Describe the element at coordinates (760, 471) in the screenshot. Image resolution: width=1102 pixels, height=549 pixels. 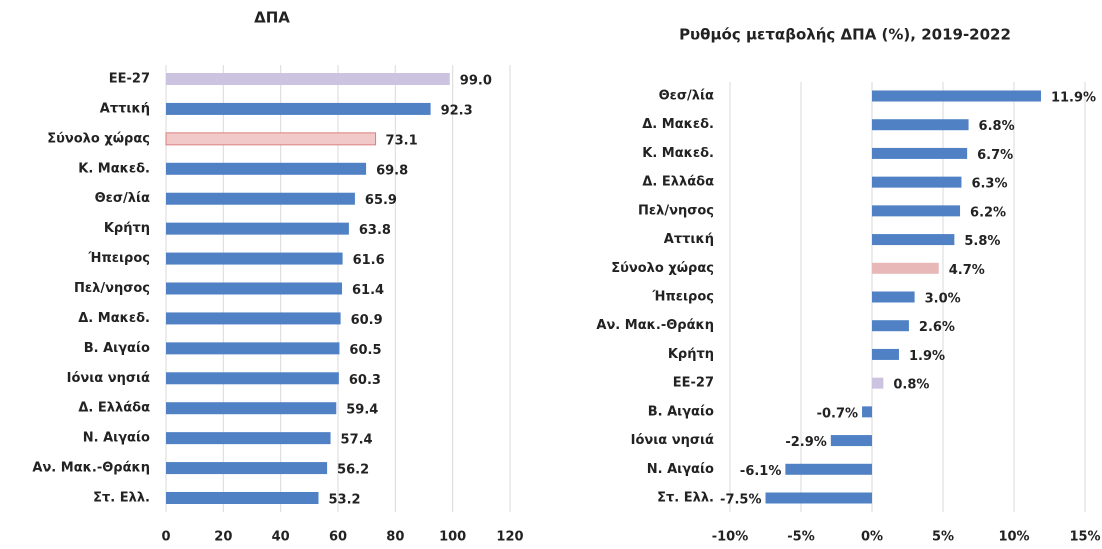
I see `value-label: -6.1%` at that location.